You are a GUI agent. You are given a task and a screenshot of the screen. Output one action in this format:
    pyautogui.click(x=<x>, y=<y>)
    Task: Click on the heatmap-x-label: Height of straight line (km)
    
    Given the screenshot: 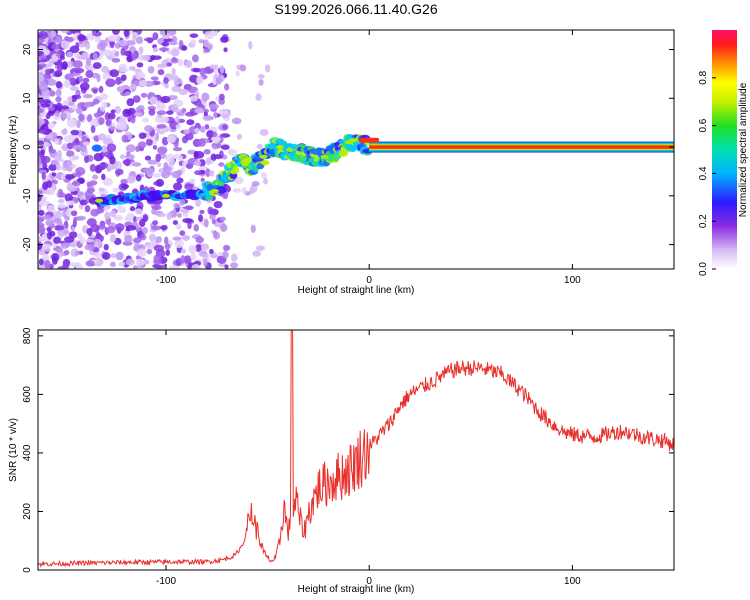 What is the action you would take?
    pyautogui.click(x=356, y=290)
    